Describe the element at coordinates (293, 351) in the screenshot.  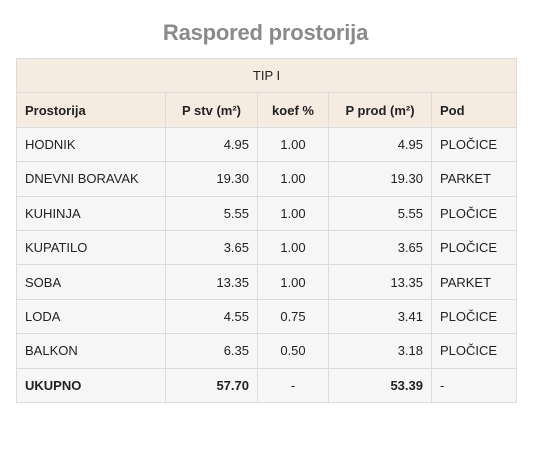
I see `cell-coef: 0.50` at that location.